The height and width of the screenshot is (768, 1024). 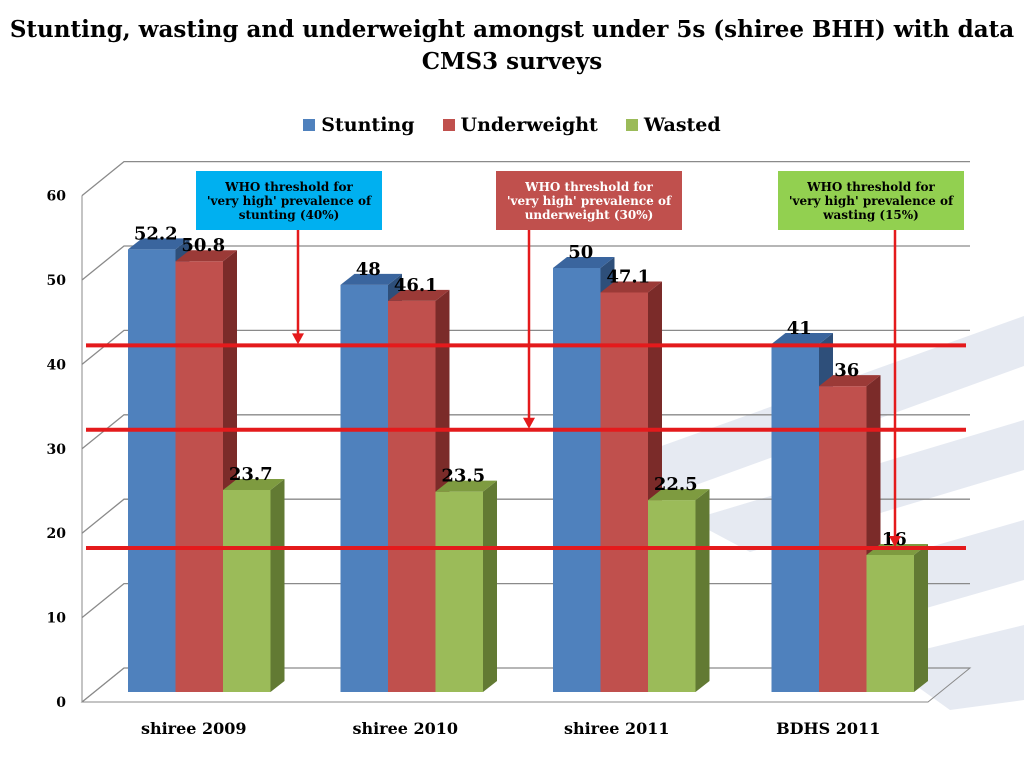 What do you see at coordinates (416, 285) in the screenshot?
I see `data-label-underweight-1: 46.1` at bounding box center [416, 285].